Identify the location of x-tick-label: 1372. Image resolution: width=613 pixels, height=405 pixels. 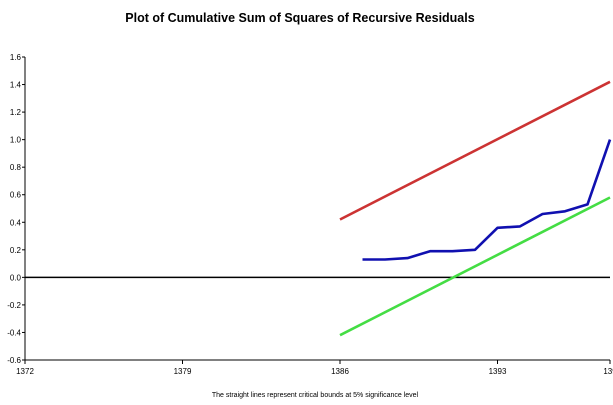
(25, 371).